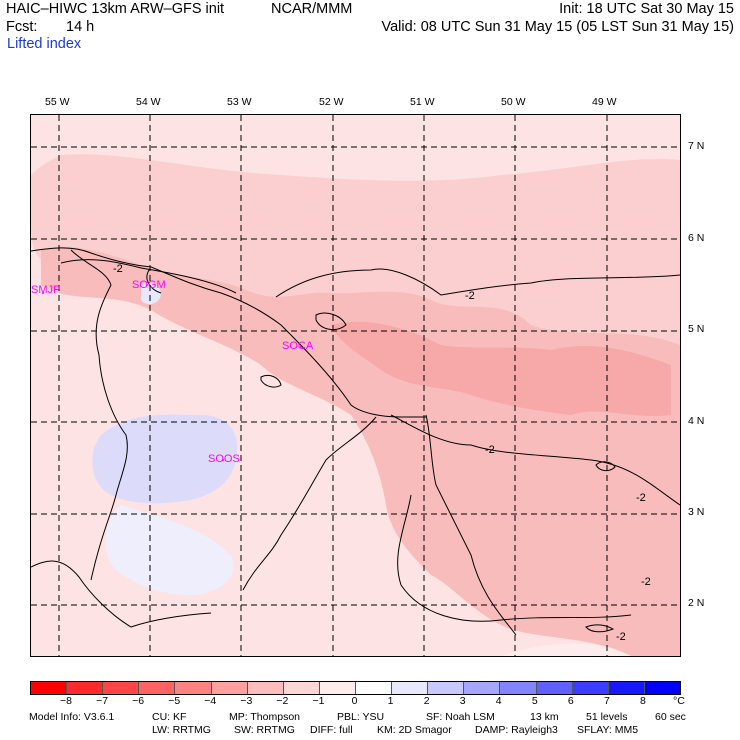  I want to click on shade-blue-small, so click(151, 294).